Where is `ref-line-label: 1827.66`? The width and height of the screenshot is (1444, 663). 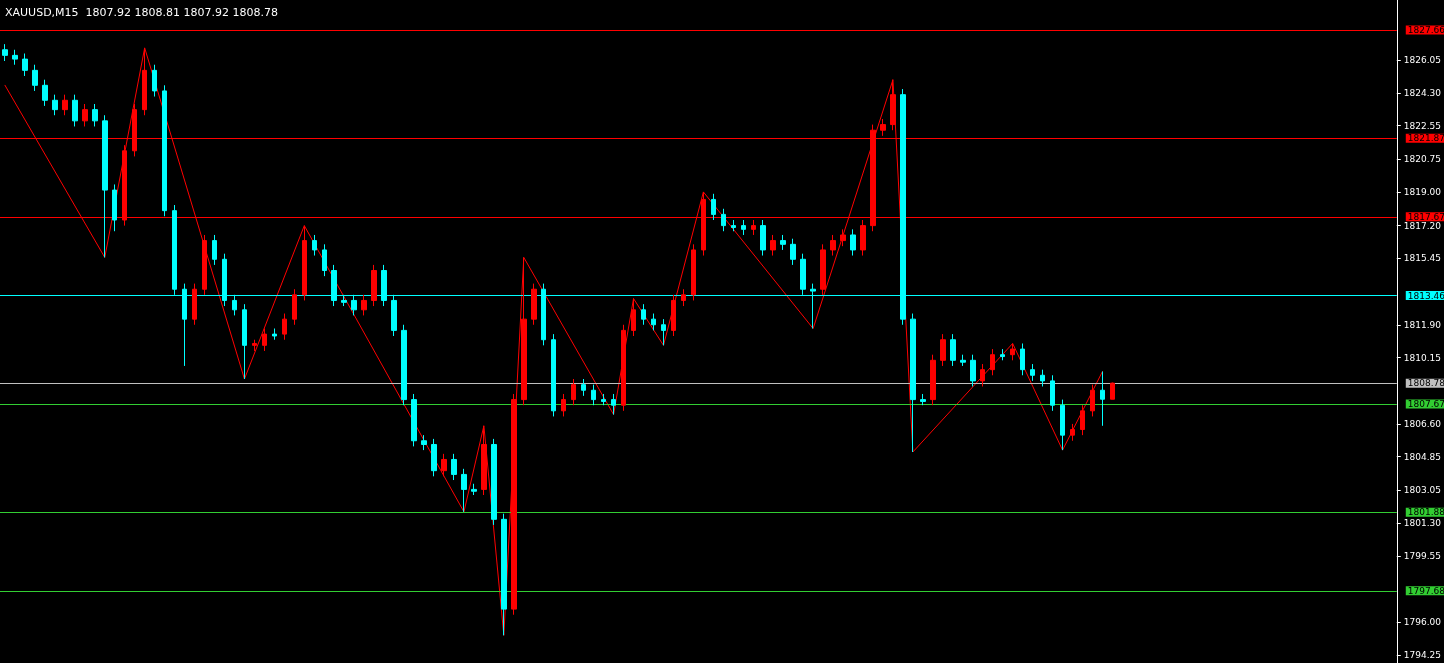
ref-line-label: 1827.66 is located at coordinates (1425, 29).